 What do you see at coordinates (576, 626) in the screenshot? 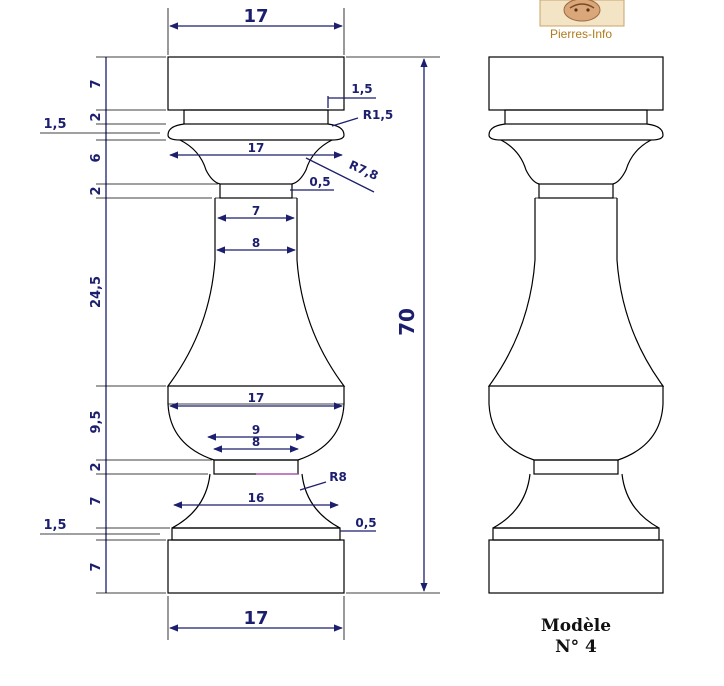
I see `caption-line1: Modèle` at bounding box center [576, 626].